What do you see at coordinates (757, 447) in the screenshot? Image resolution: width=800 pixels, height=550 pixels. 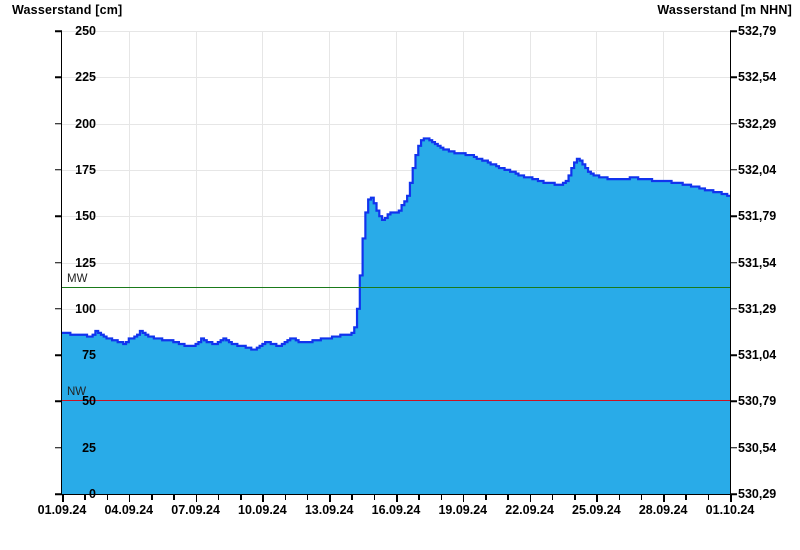 I see `right-axis-tick-label: 530,54` at bounding box center [757, 447].